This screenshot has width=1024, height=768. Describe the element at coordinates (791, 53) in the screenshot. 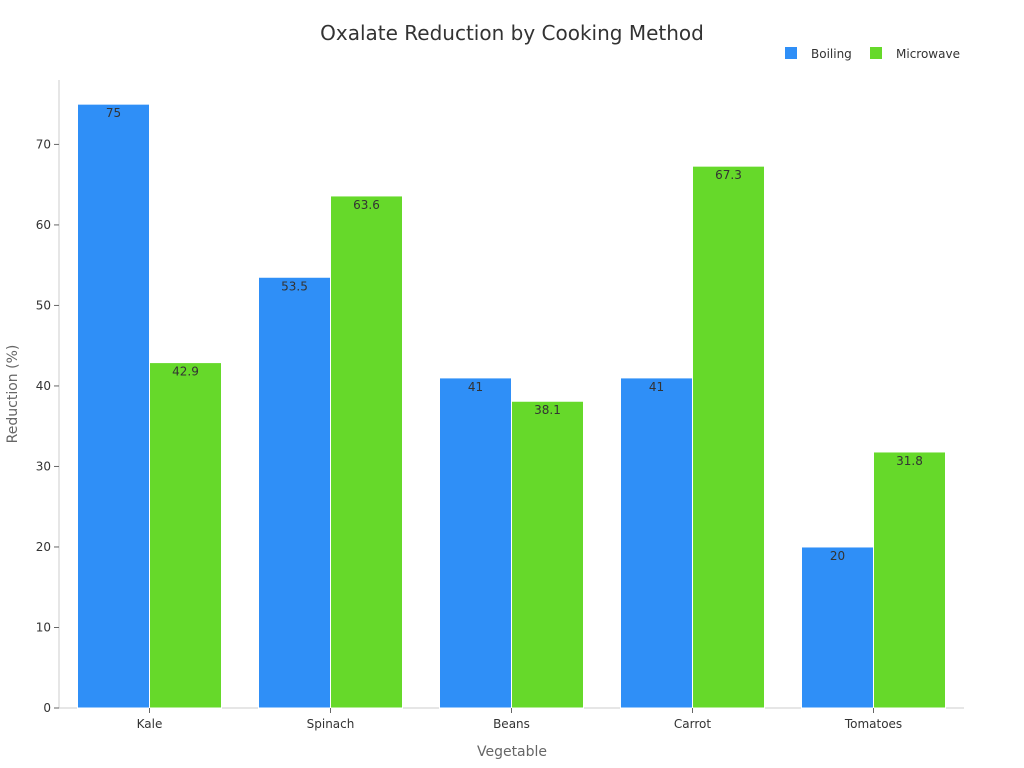

I see `legend-swatch-boiling` at that location.